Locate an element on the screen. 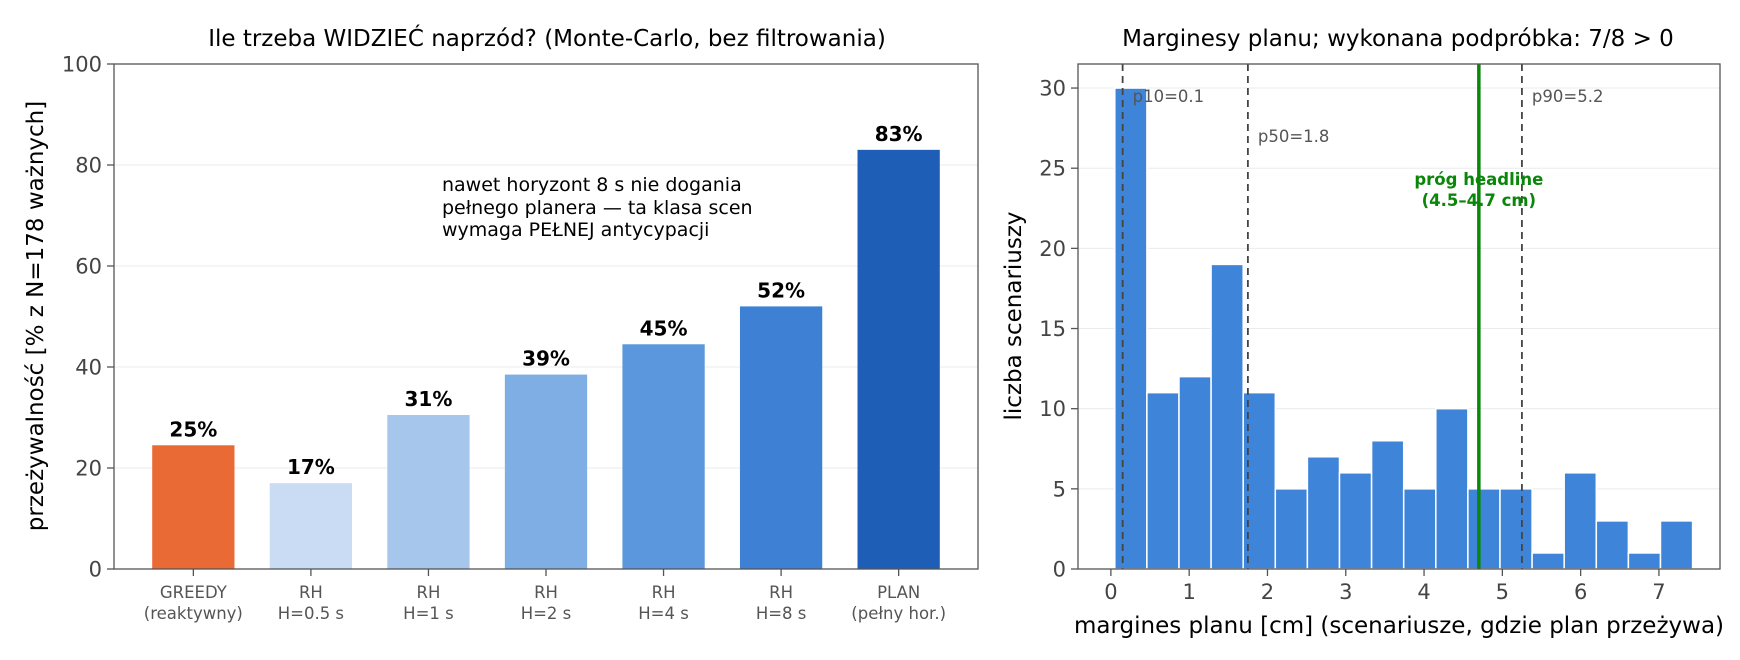 The height and width of the screenshot is (660, 1740). bar-category-label-line2: (reaktywny) is located at coordinates (193, 613).